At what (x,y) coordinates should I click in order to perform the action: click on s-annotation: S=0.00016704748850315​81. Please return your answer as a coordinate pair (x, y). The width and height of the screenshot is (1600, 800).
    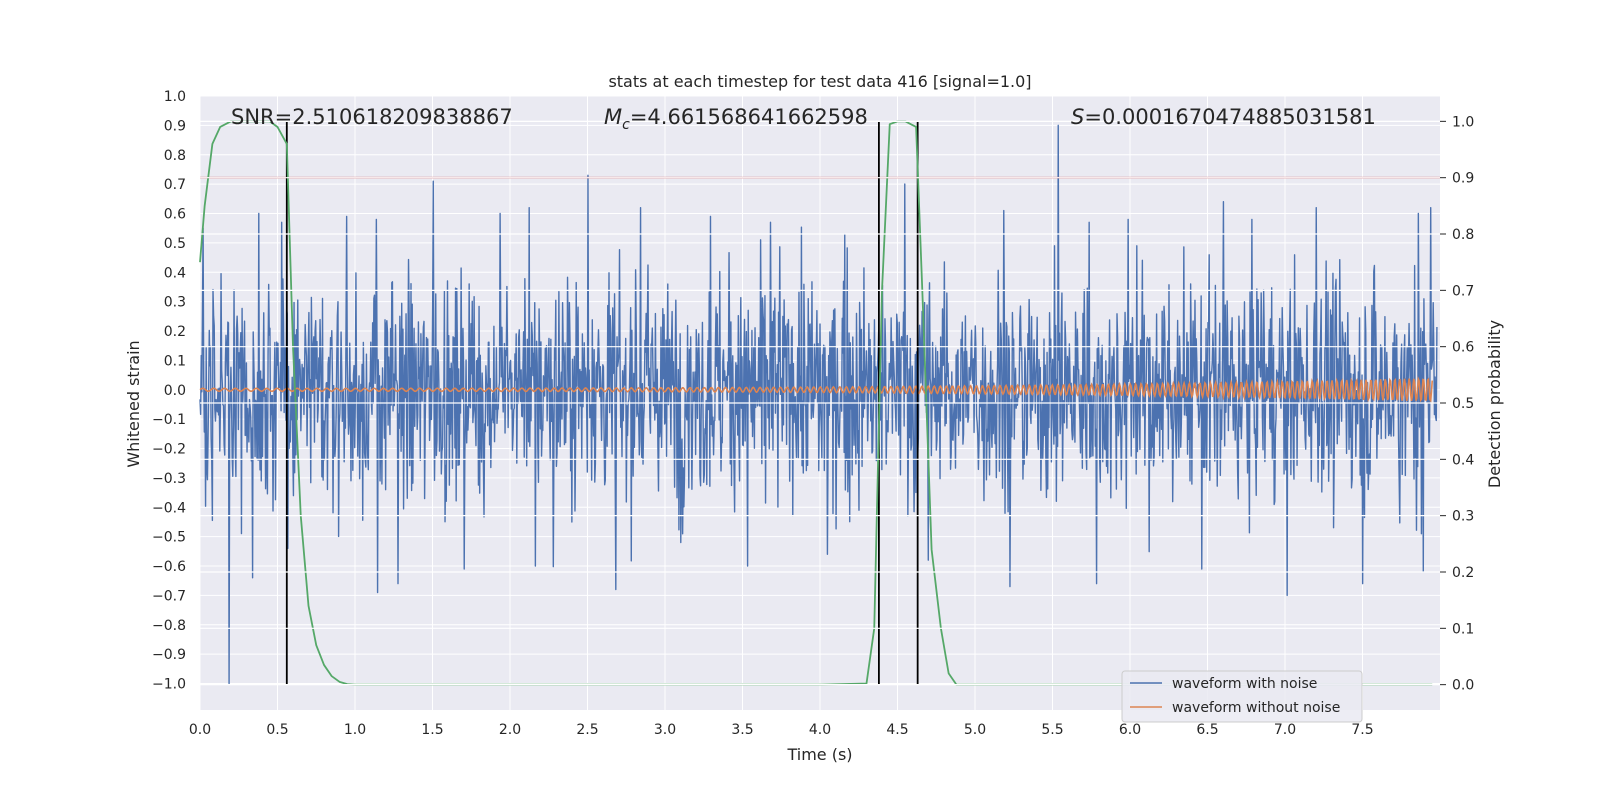
    Looking at the image, I should click on (1223, 117).